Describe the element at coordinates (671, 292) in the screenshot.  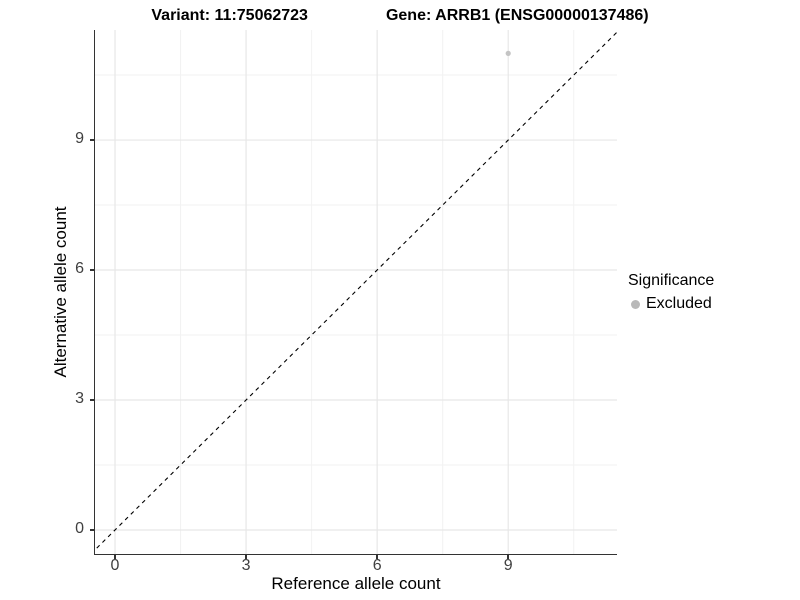
I see `legend: Significance Excluded` at that location.